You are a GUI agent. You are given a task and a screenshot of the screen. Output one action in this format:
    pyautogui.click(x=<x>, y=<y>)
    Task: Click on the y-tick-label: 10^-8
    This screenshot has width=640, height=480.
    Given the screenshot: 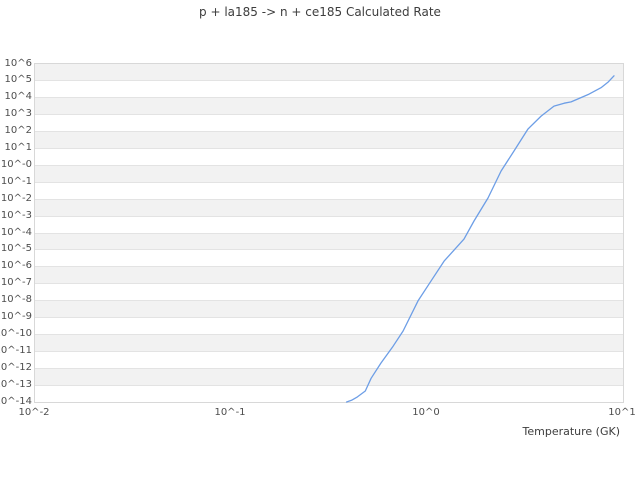 What is the action you would take?
    pyautogui.click(x=16, y=300)
    